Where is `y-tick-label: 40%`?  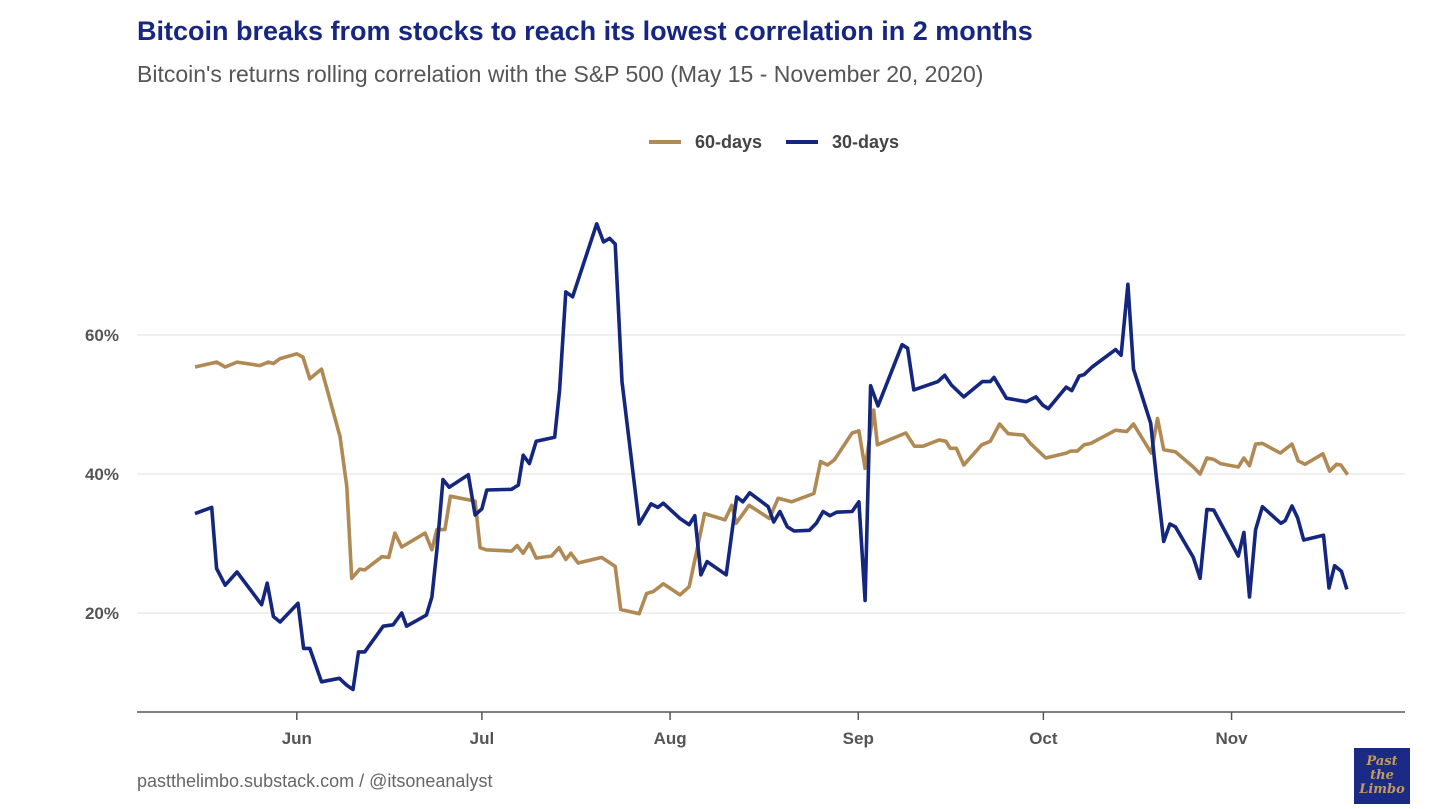 y-tick-label: 40% is located at coordinates (102, 474).